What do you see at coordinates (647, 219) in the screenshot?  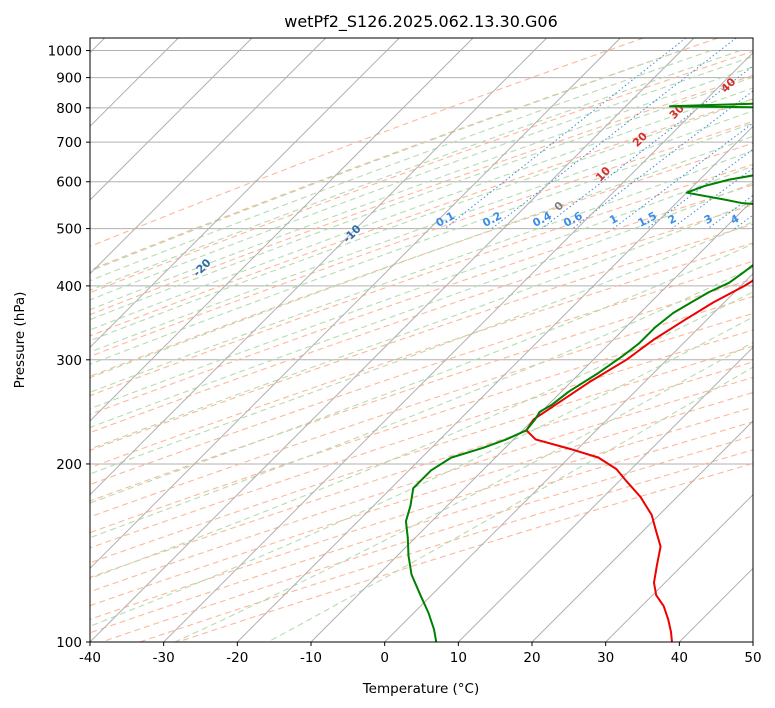 I see `mixing-ratio-label: 1.5` at bounding box center [647, 219].